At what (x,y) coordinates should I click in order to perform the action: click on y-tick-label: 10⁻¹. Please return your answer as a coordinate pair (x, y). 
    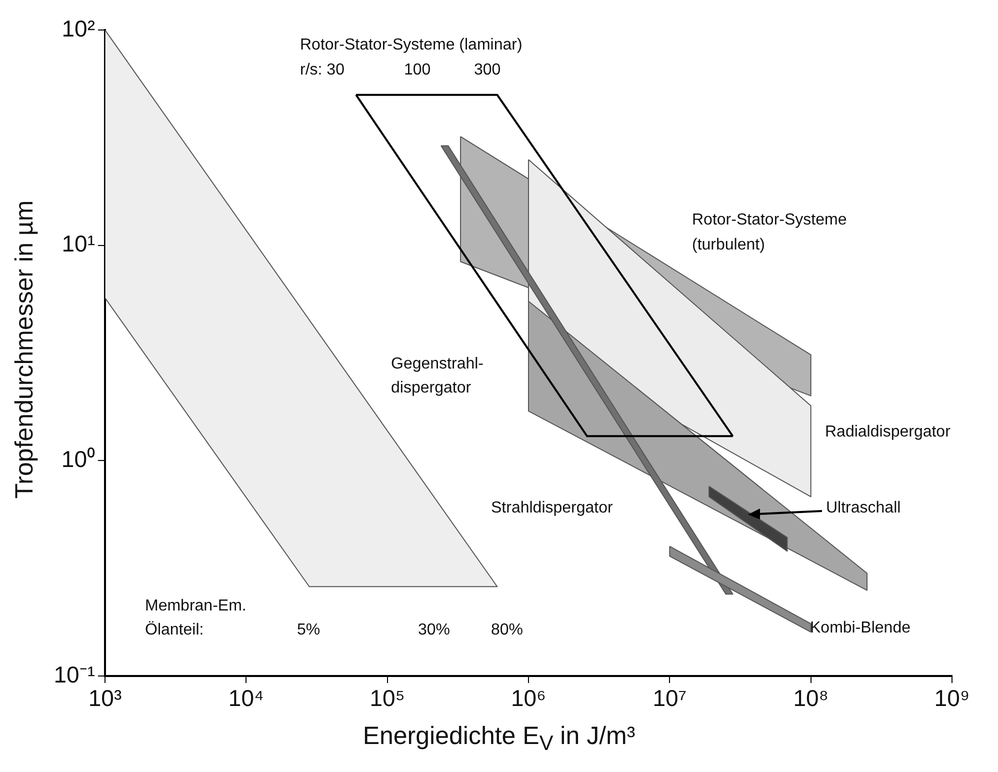
    Looking at the image, I should click on (75, 674).